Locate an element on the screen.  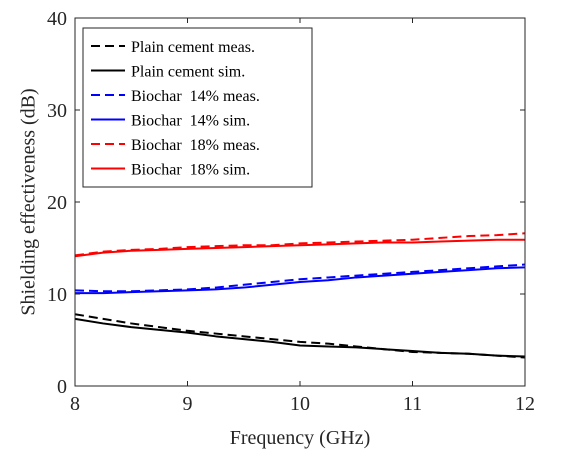
legend-label: Plain cement sim. is located at coordinates (188, 72).